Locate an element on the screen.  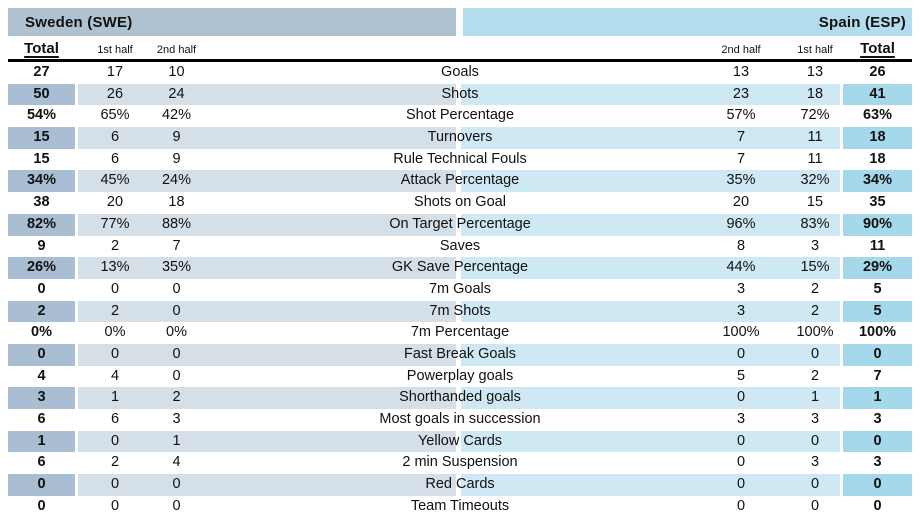
swe-2nd-half-value: 18 is located at coordinates (176, 202).